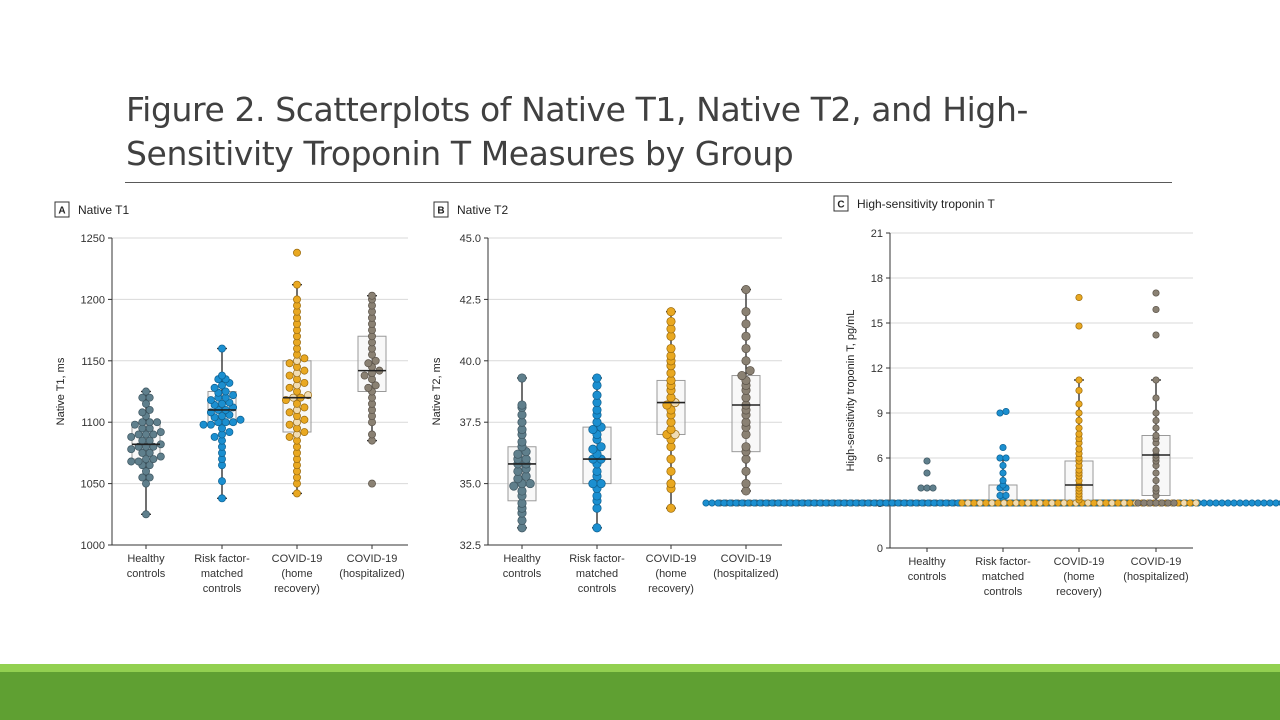 The width and height of the screenshot is (1280, 720). What do you see at coordinates (470, 485) in the screenshot?
I see `y-tick-label: 35.0` at bounding box center [470, 485].